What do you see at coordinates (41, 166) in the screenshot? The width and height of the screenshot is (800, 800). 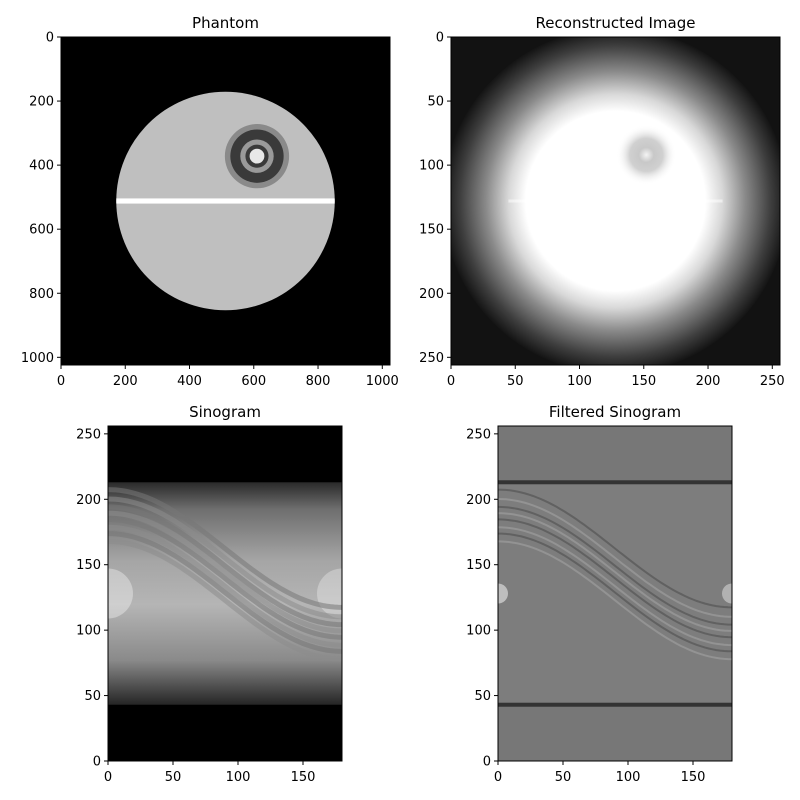 I see `phantom-ytick-label: 400` at bounding box center [41, 166].